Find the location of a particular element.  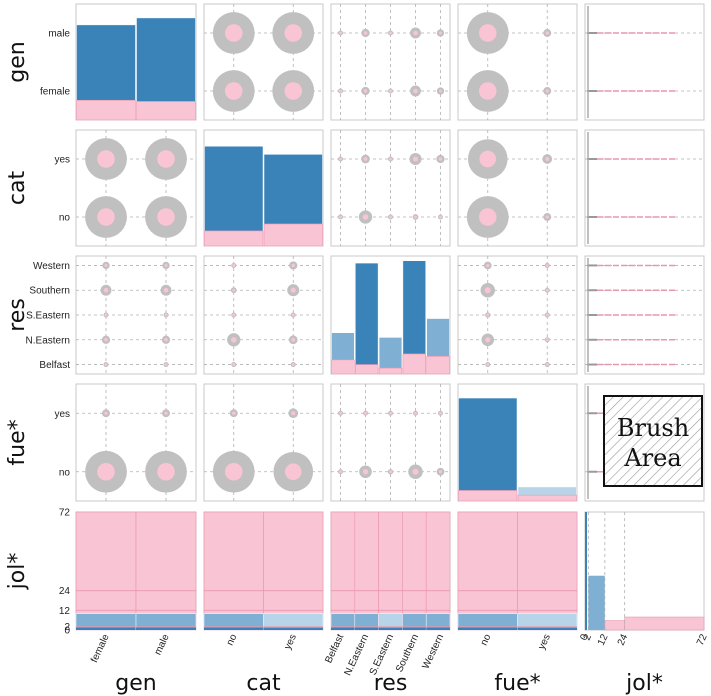

y-tick-label: S.Eastern is located at coordinates (48, 316).